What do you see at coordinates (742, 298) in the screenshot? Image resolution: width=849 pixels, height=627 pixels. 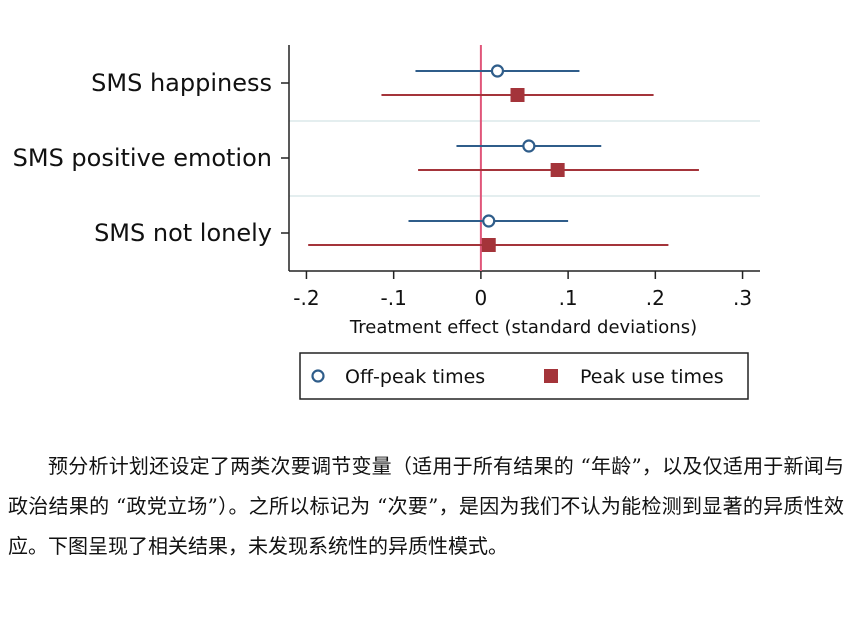 I see `x-tick-label: .3` at bounding box center [742, 298].